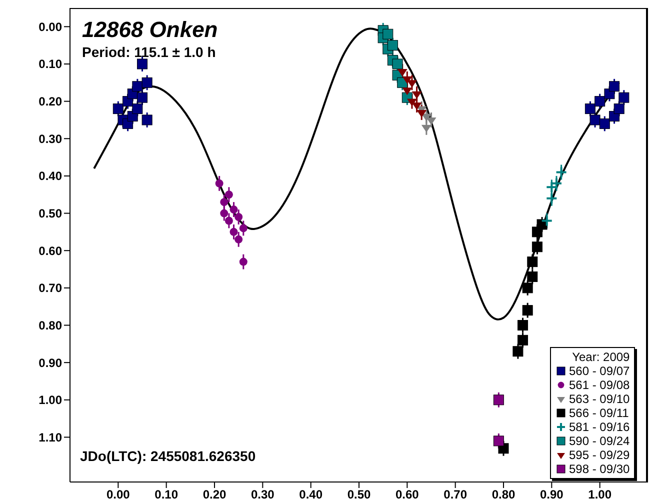 This screenshot has width=651, height=504. What do you see at coordinates (407, 495) in the screenshot?
I see `x-tick-label: 0.60` at bounding box center [407, 495].